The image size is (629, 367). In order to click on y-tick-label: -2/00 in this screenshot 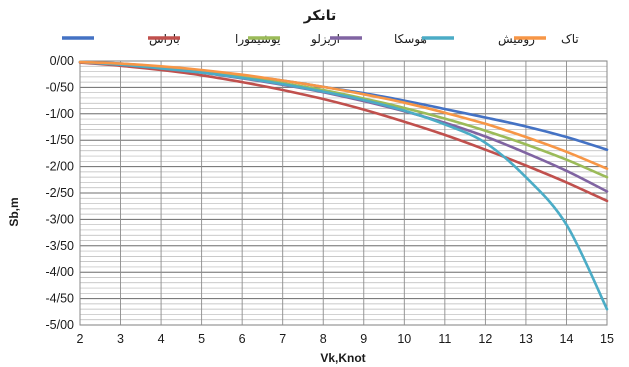, I will do `click(60, 167)`.